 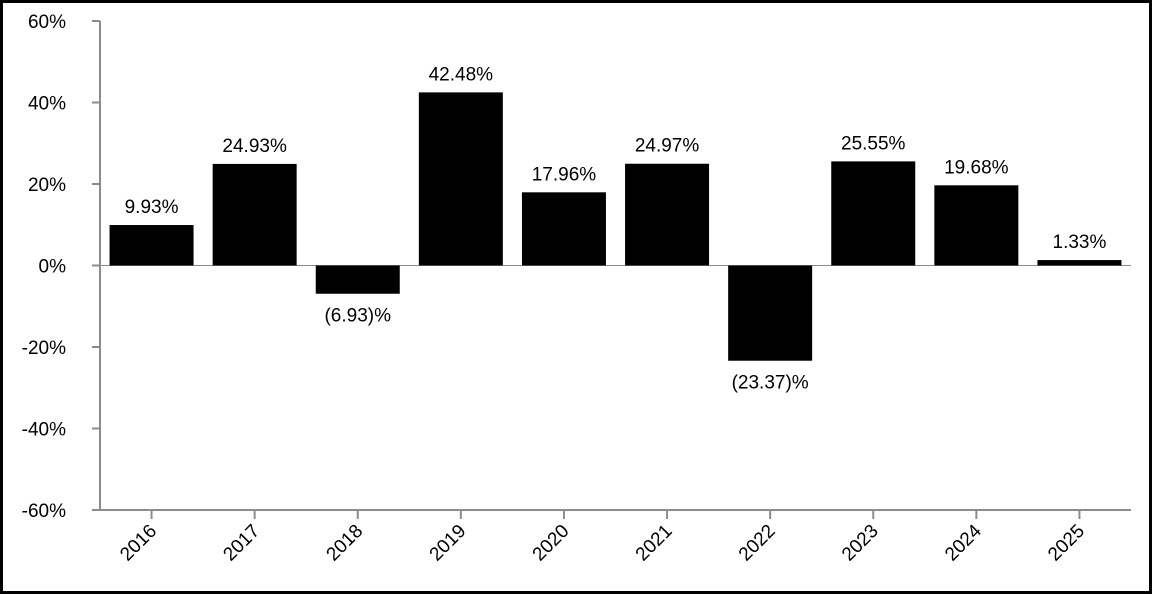 What do you see at coordinates (448, 543) in the screenshot?
I see `x-tick-label: 2019` at bounding box center [448, 543].